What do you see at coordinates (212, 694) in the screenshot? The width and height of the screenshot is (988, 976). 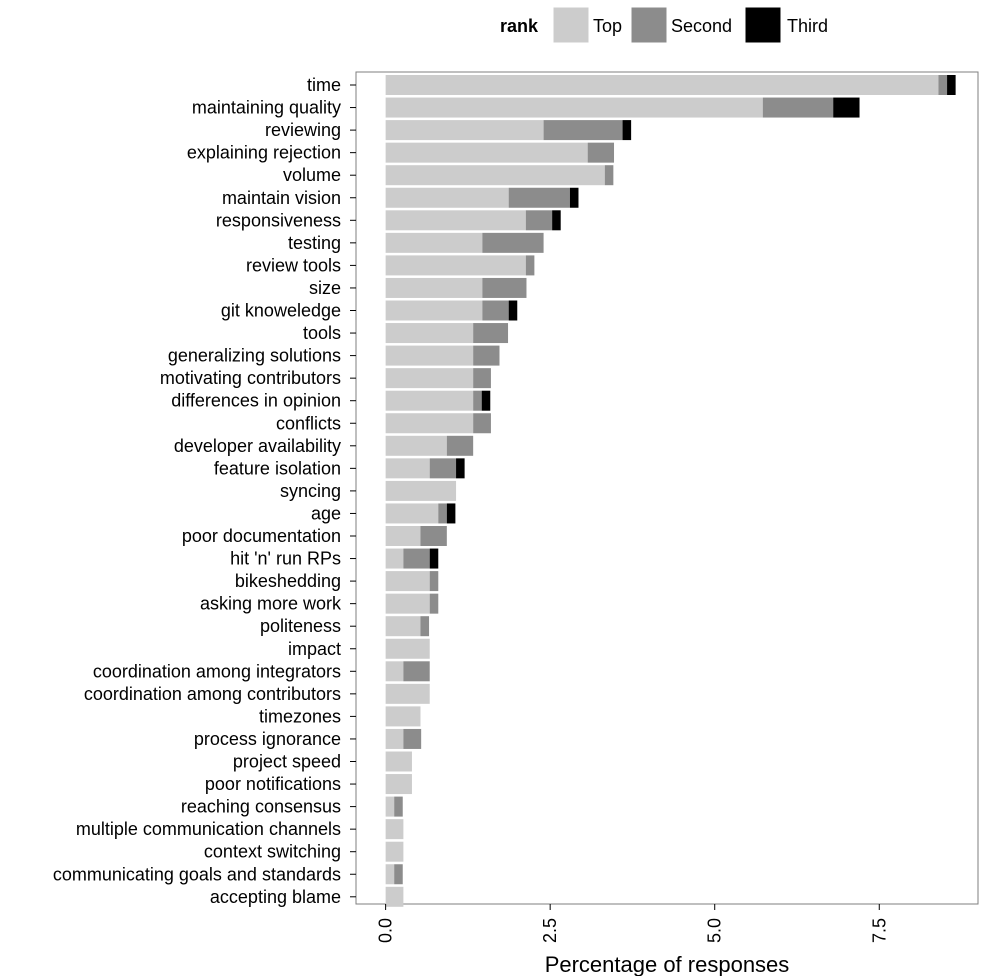 I see `category-label: coordination among contributors` at bounding box center [212, 694].